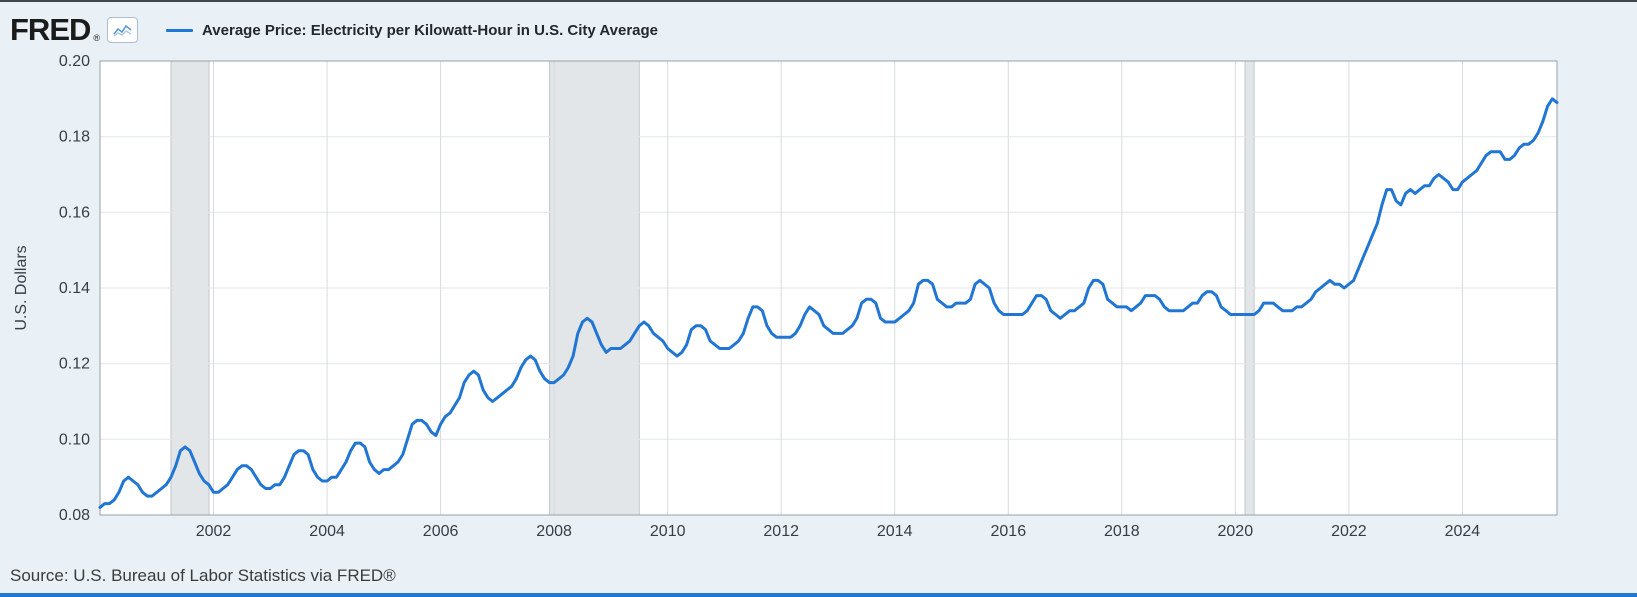 The height and width of the screenshot is (597, 1637). I want to click on fred-logo: FRED, so click(50, 29).